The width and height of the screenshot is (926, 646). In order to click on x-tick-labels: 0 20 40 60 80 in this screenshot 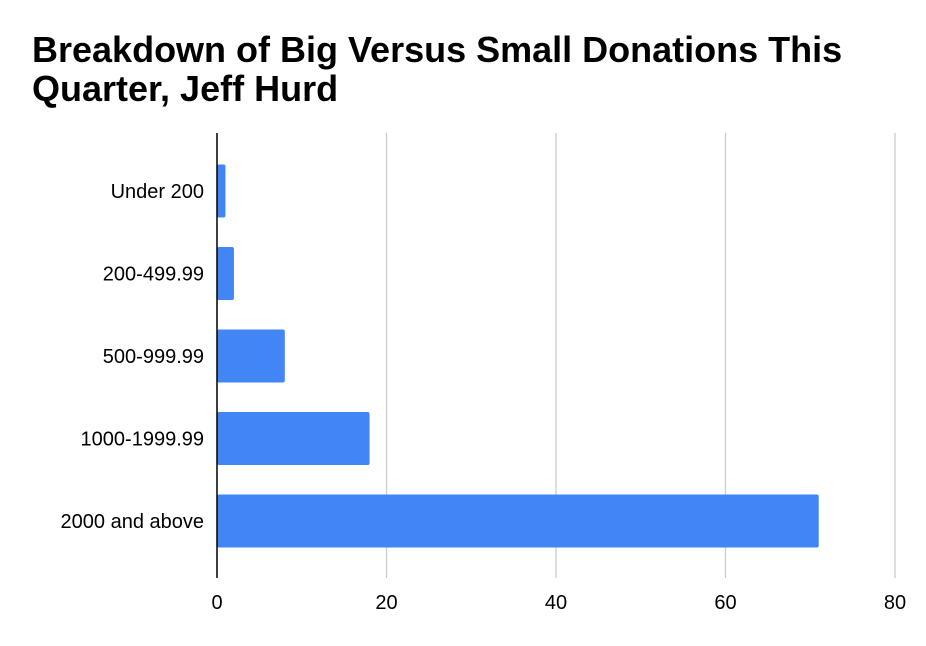, I will do `click(558, 603)`.